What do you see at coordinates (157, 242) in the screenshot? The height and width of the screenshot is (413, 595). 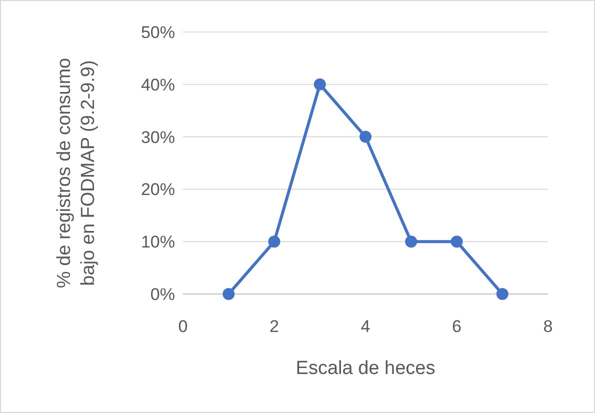 I see `y-tick-label: 10%` at bounding box center [157, 242].